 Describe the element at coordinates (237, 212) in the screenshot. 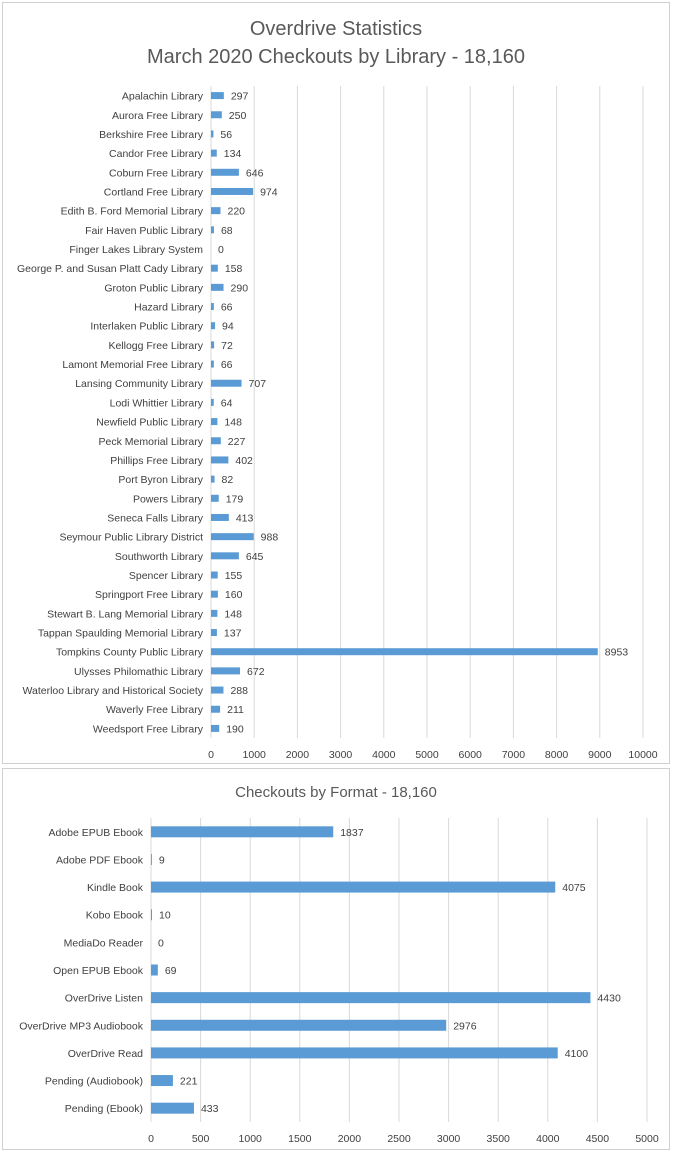

I see `data-label: 220` at that location.